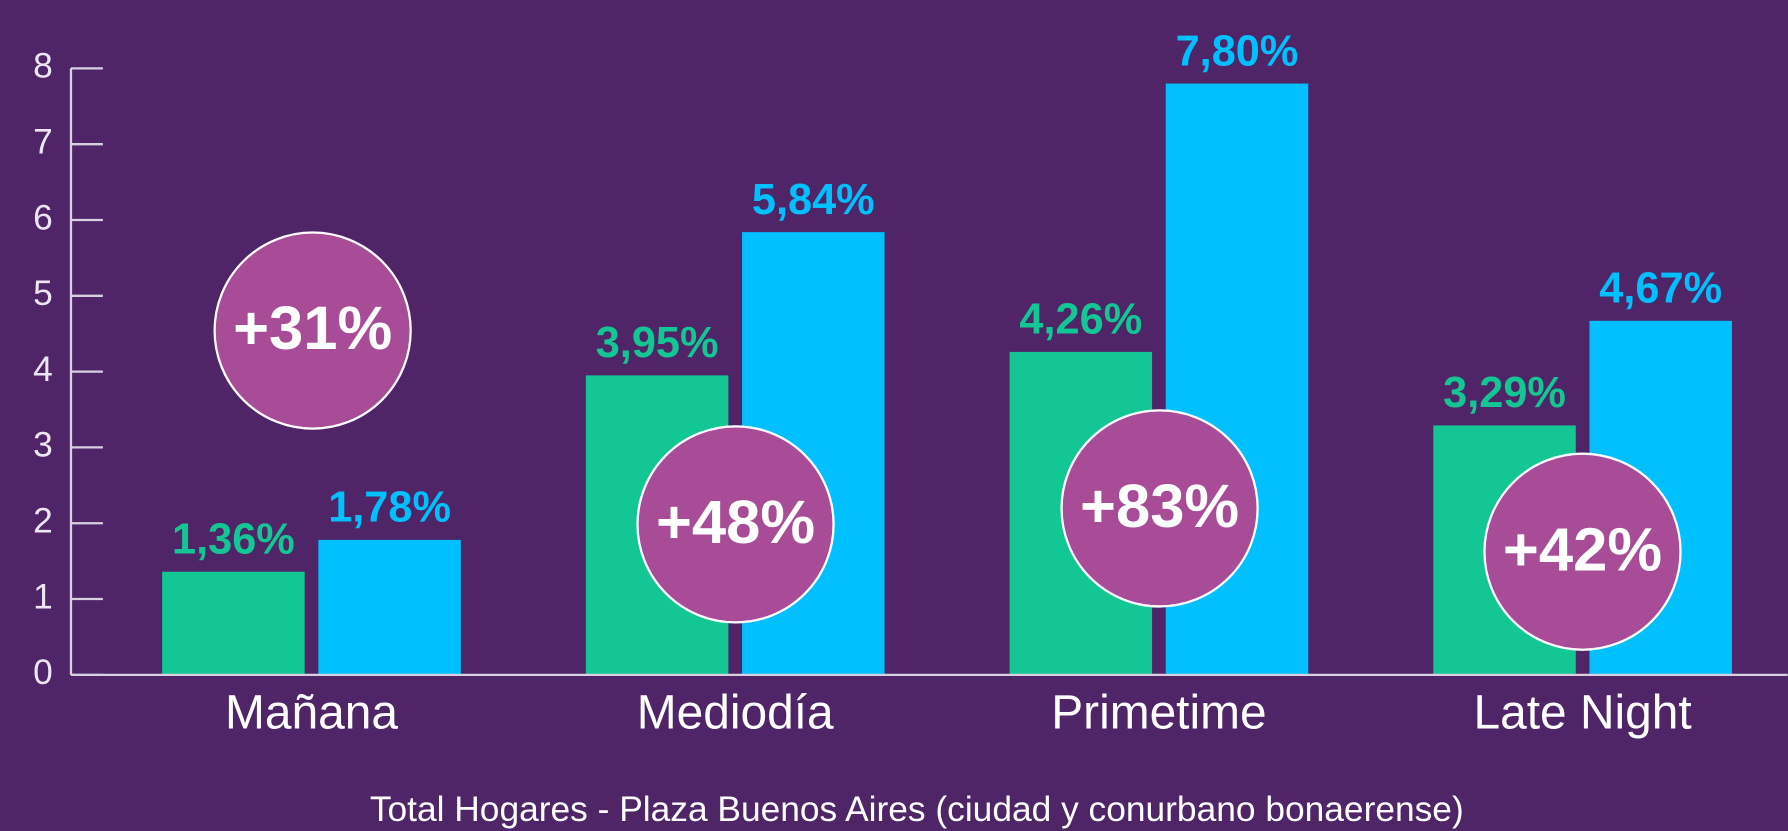 Image resolution: width=1788 pixels, height=831 pixels. Describe the element at coordinates (43, 672) in the screenshot. I see `y-tick-label: 0` at that location.